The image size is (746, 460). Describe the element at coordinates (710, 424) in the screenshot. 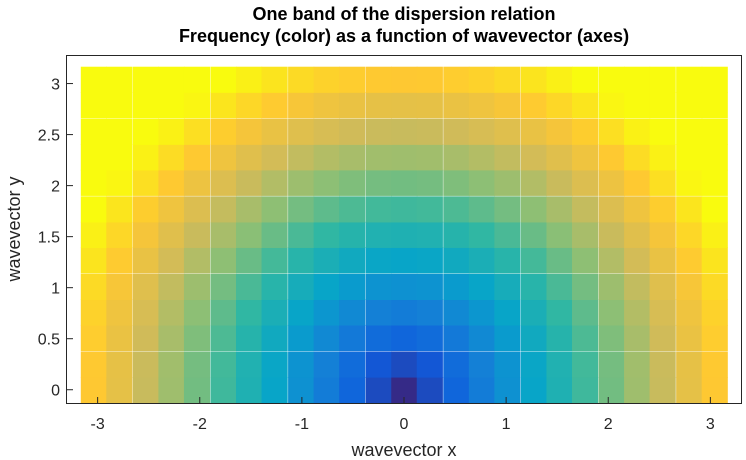

I see `x-tick-label: 3` at that location.